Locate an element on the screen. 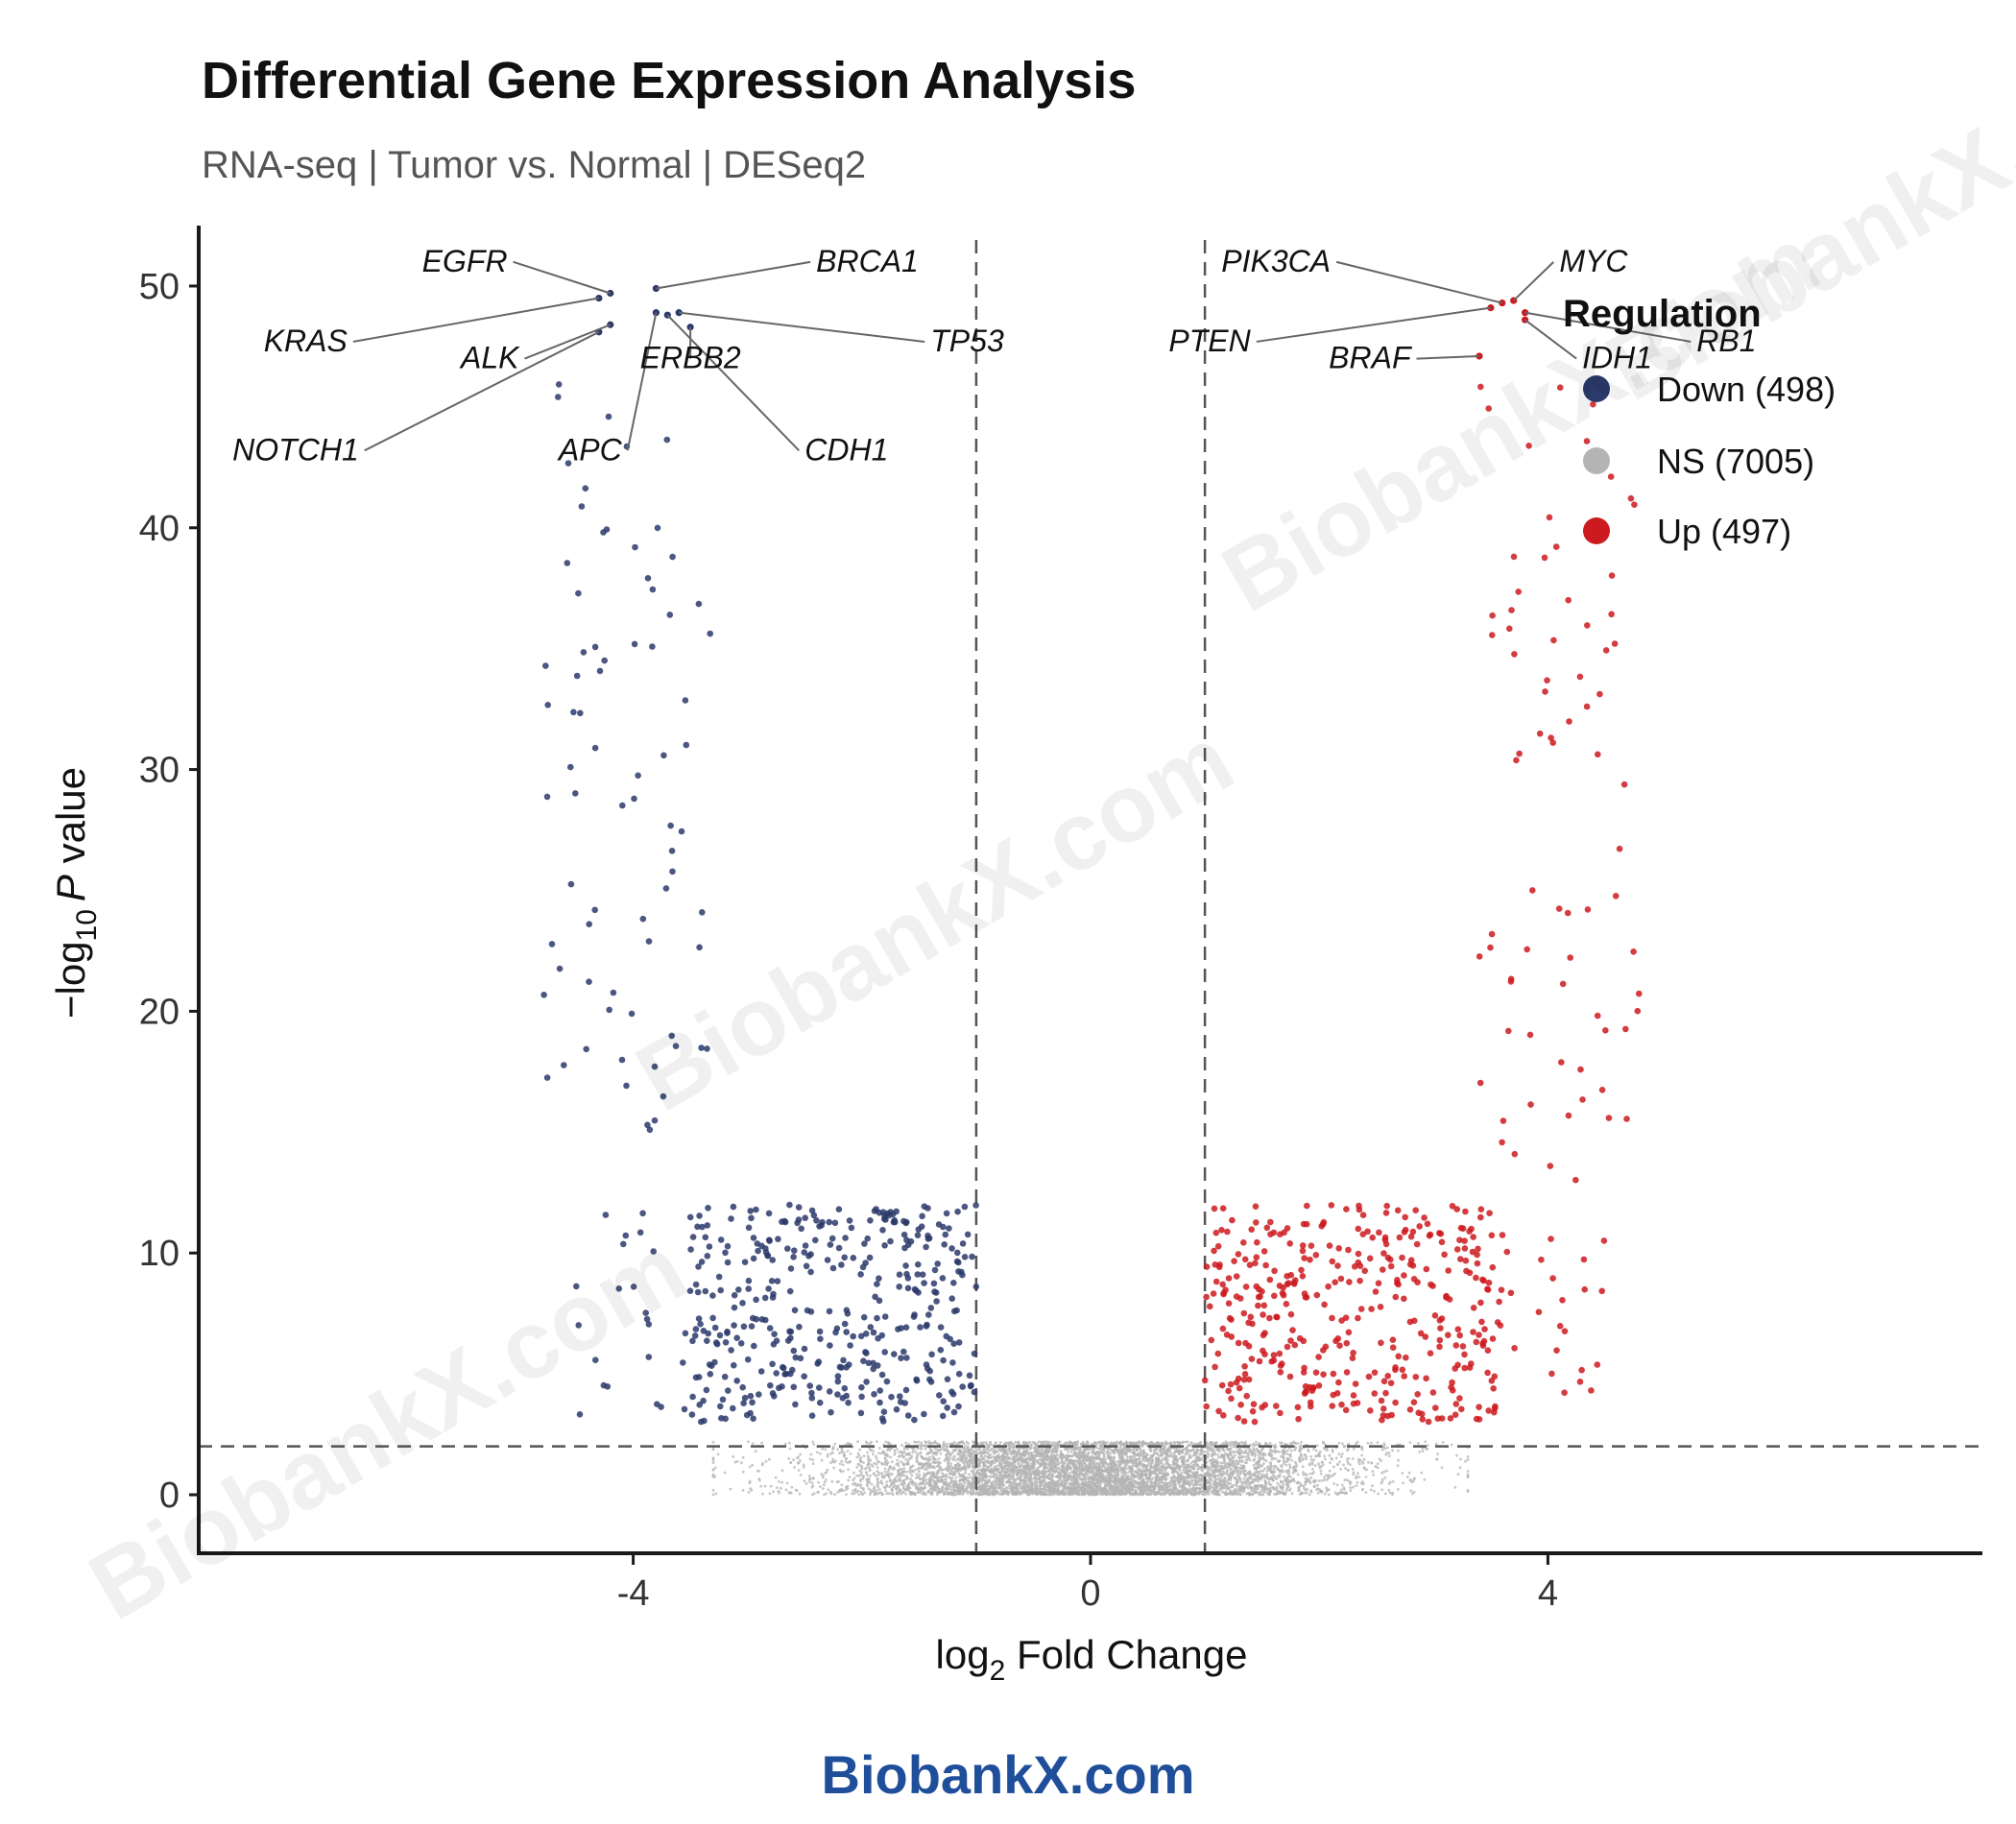 The height and width of the screenshot is (1824, 2016). chart-subtitle: RNA-seq | Tumor vs. Normal | DESeq2 is located at coordinates (534, 165).